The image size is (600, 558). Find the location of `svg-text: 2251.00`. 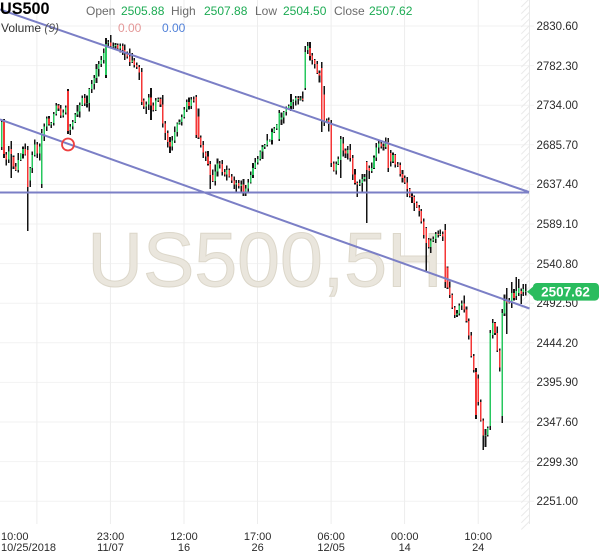

svg-text: 2251.00 is located at coordinates (558, 502).